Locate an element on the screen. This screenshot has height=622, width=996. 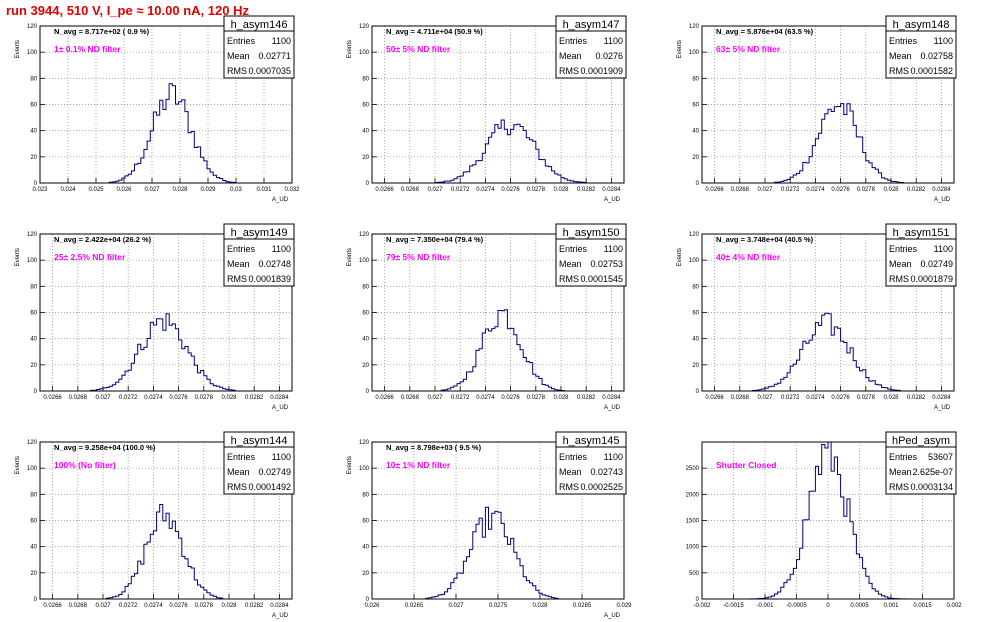
y-tick-label: 1000 is located at coordinates (693, 548).